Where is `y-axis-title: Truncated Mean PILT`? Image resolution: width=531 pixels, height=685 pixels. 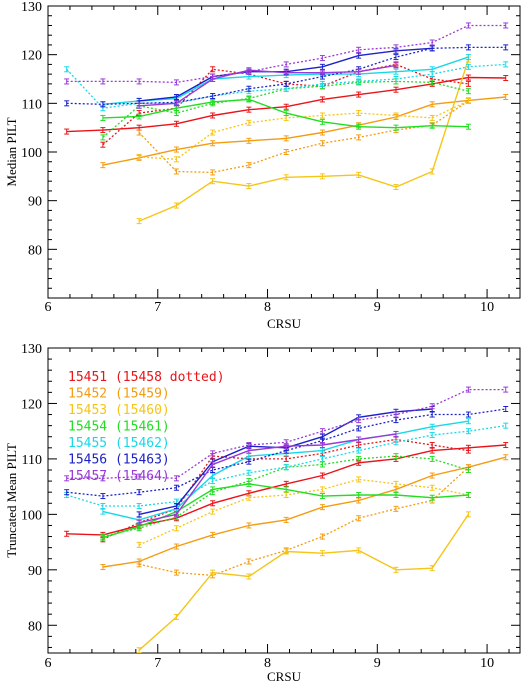
y-axis-title: Truncated Mean PILT is located at coordinates (11, 500).